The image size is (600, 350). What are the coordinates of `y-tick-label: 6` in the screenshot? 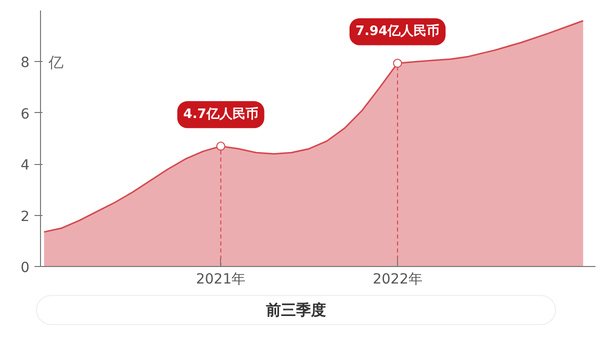 It's located at (25, 114).